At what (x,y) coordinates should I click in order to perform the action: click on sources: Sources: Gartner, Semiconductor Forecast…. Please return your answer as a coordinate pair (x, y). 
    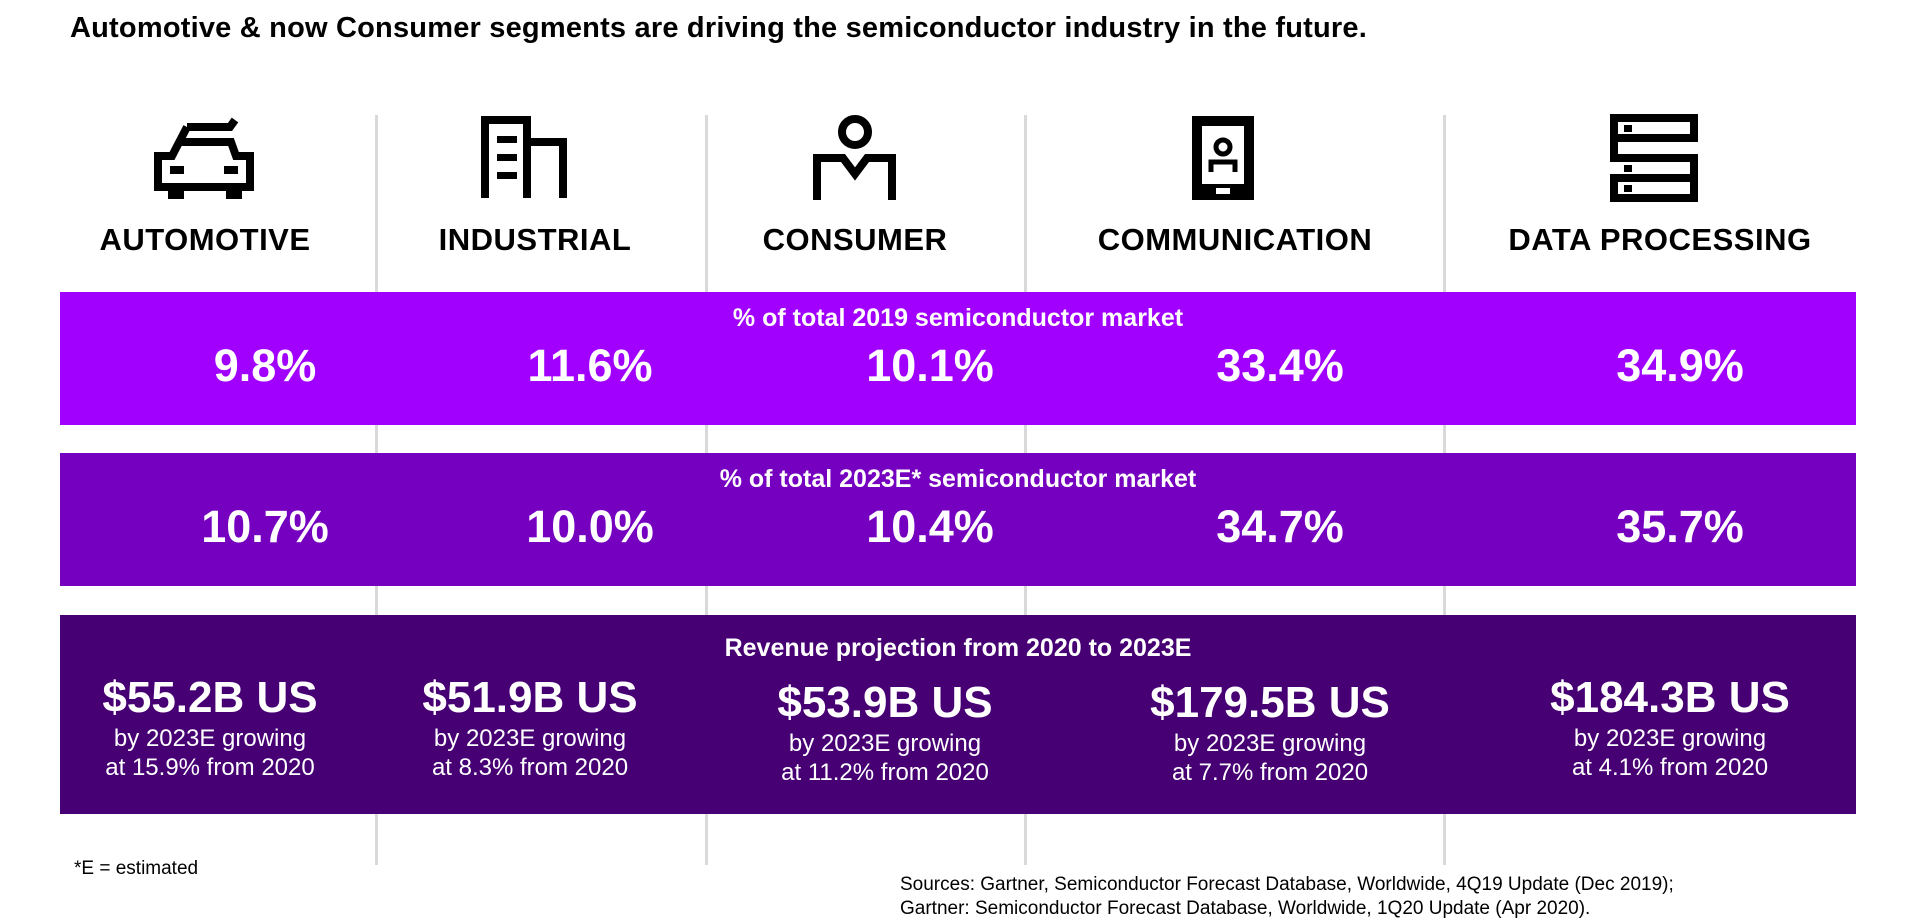
    Looking at the image, I should click on (1287, 897).